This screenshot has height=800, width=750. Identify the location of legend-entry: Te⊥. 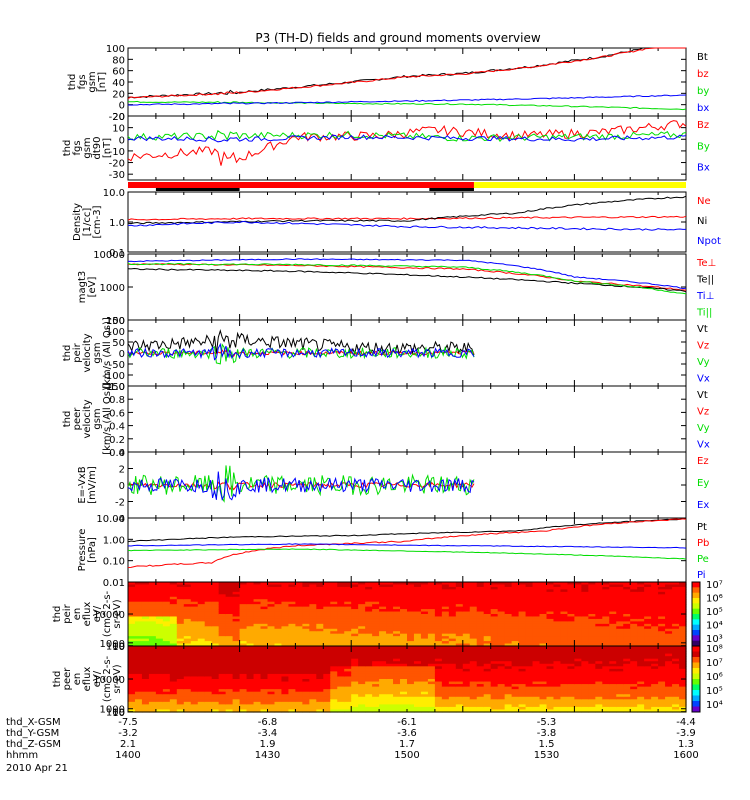
(706, 263).